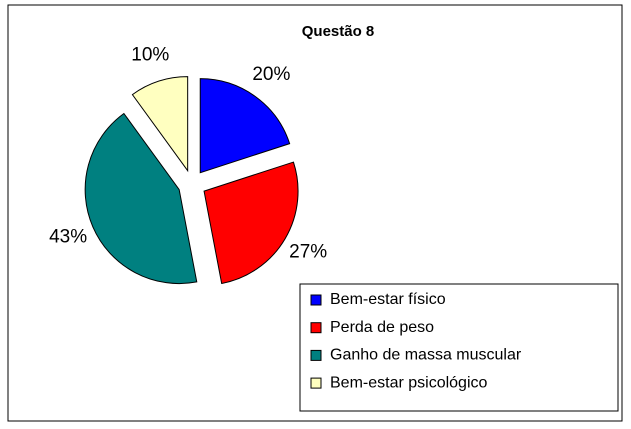 Image resolution: width=631 pixels, height=429 pixels. I want to click on chart-title: Questão 8, so click(338, 31).